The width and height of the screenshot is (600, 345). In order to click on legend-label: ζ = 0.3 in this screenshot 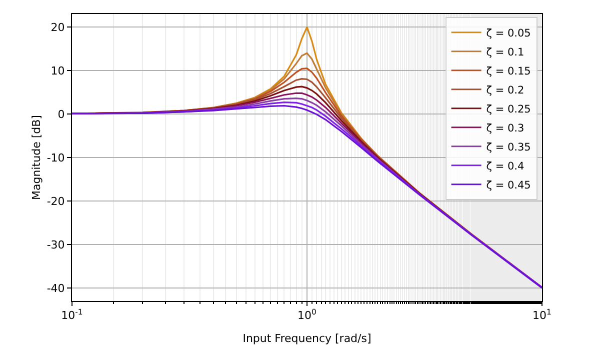, I will do `click(505, 128)`.